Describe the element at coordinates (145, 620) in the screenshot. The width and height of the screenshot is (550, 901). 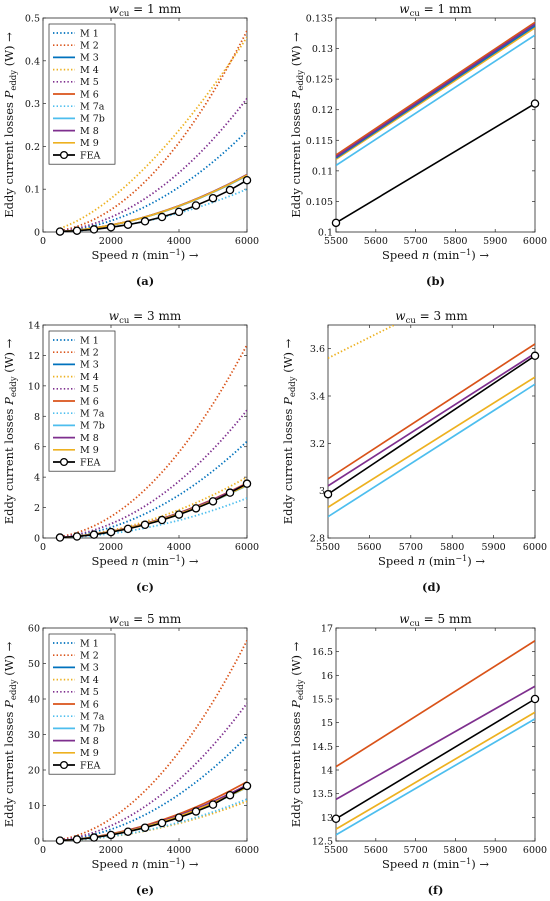
I see `chart-title: wcu = 5 mm` at that location.